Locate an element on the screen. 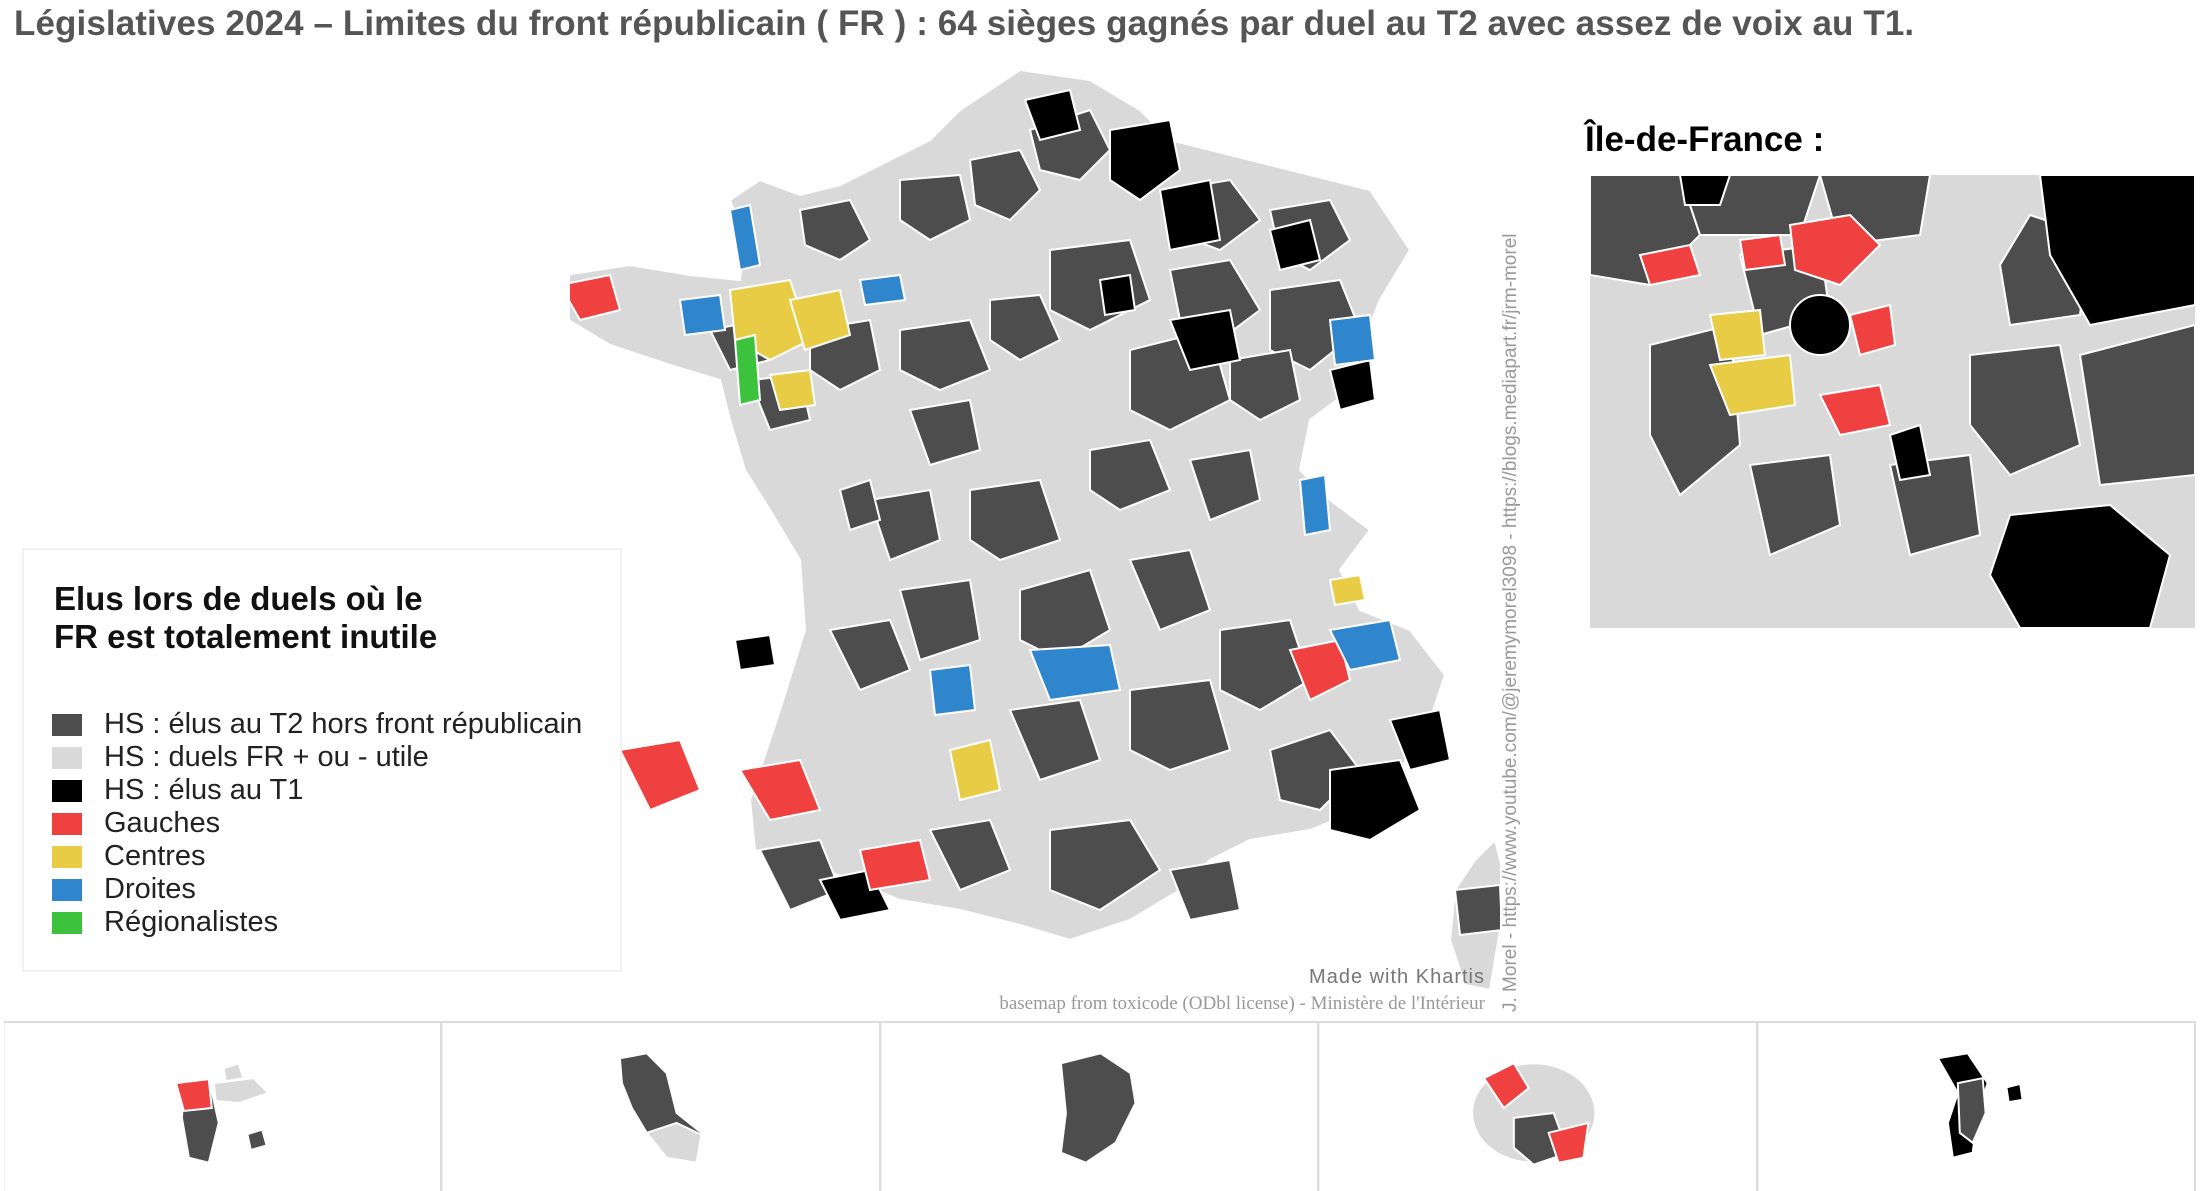  idf-title: Île-de-France : is located at coordinates (1705, 139).